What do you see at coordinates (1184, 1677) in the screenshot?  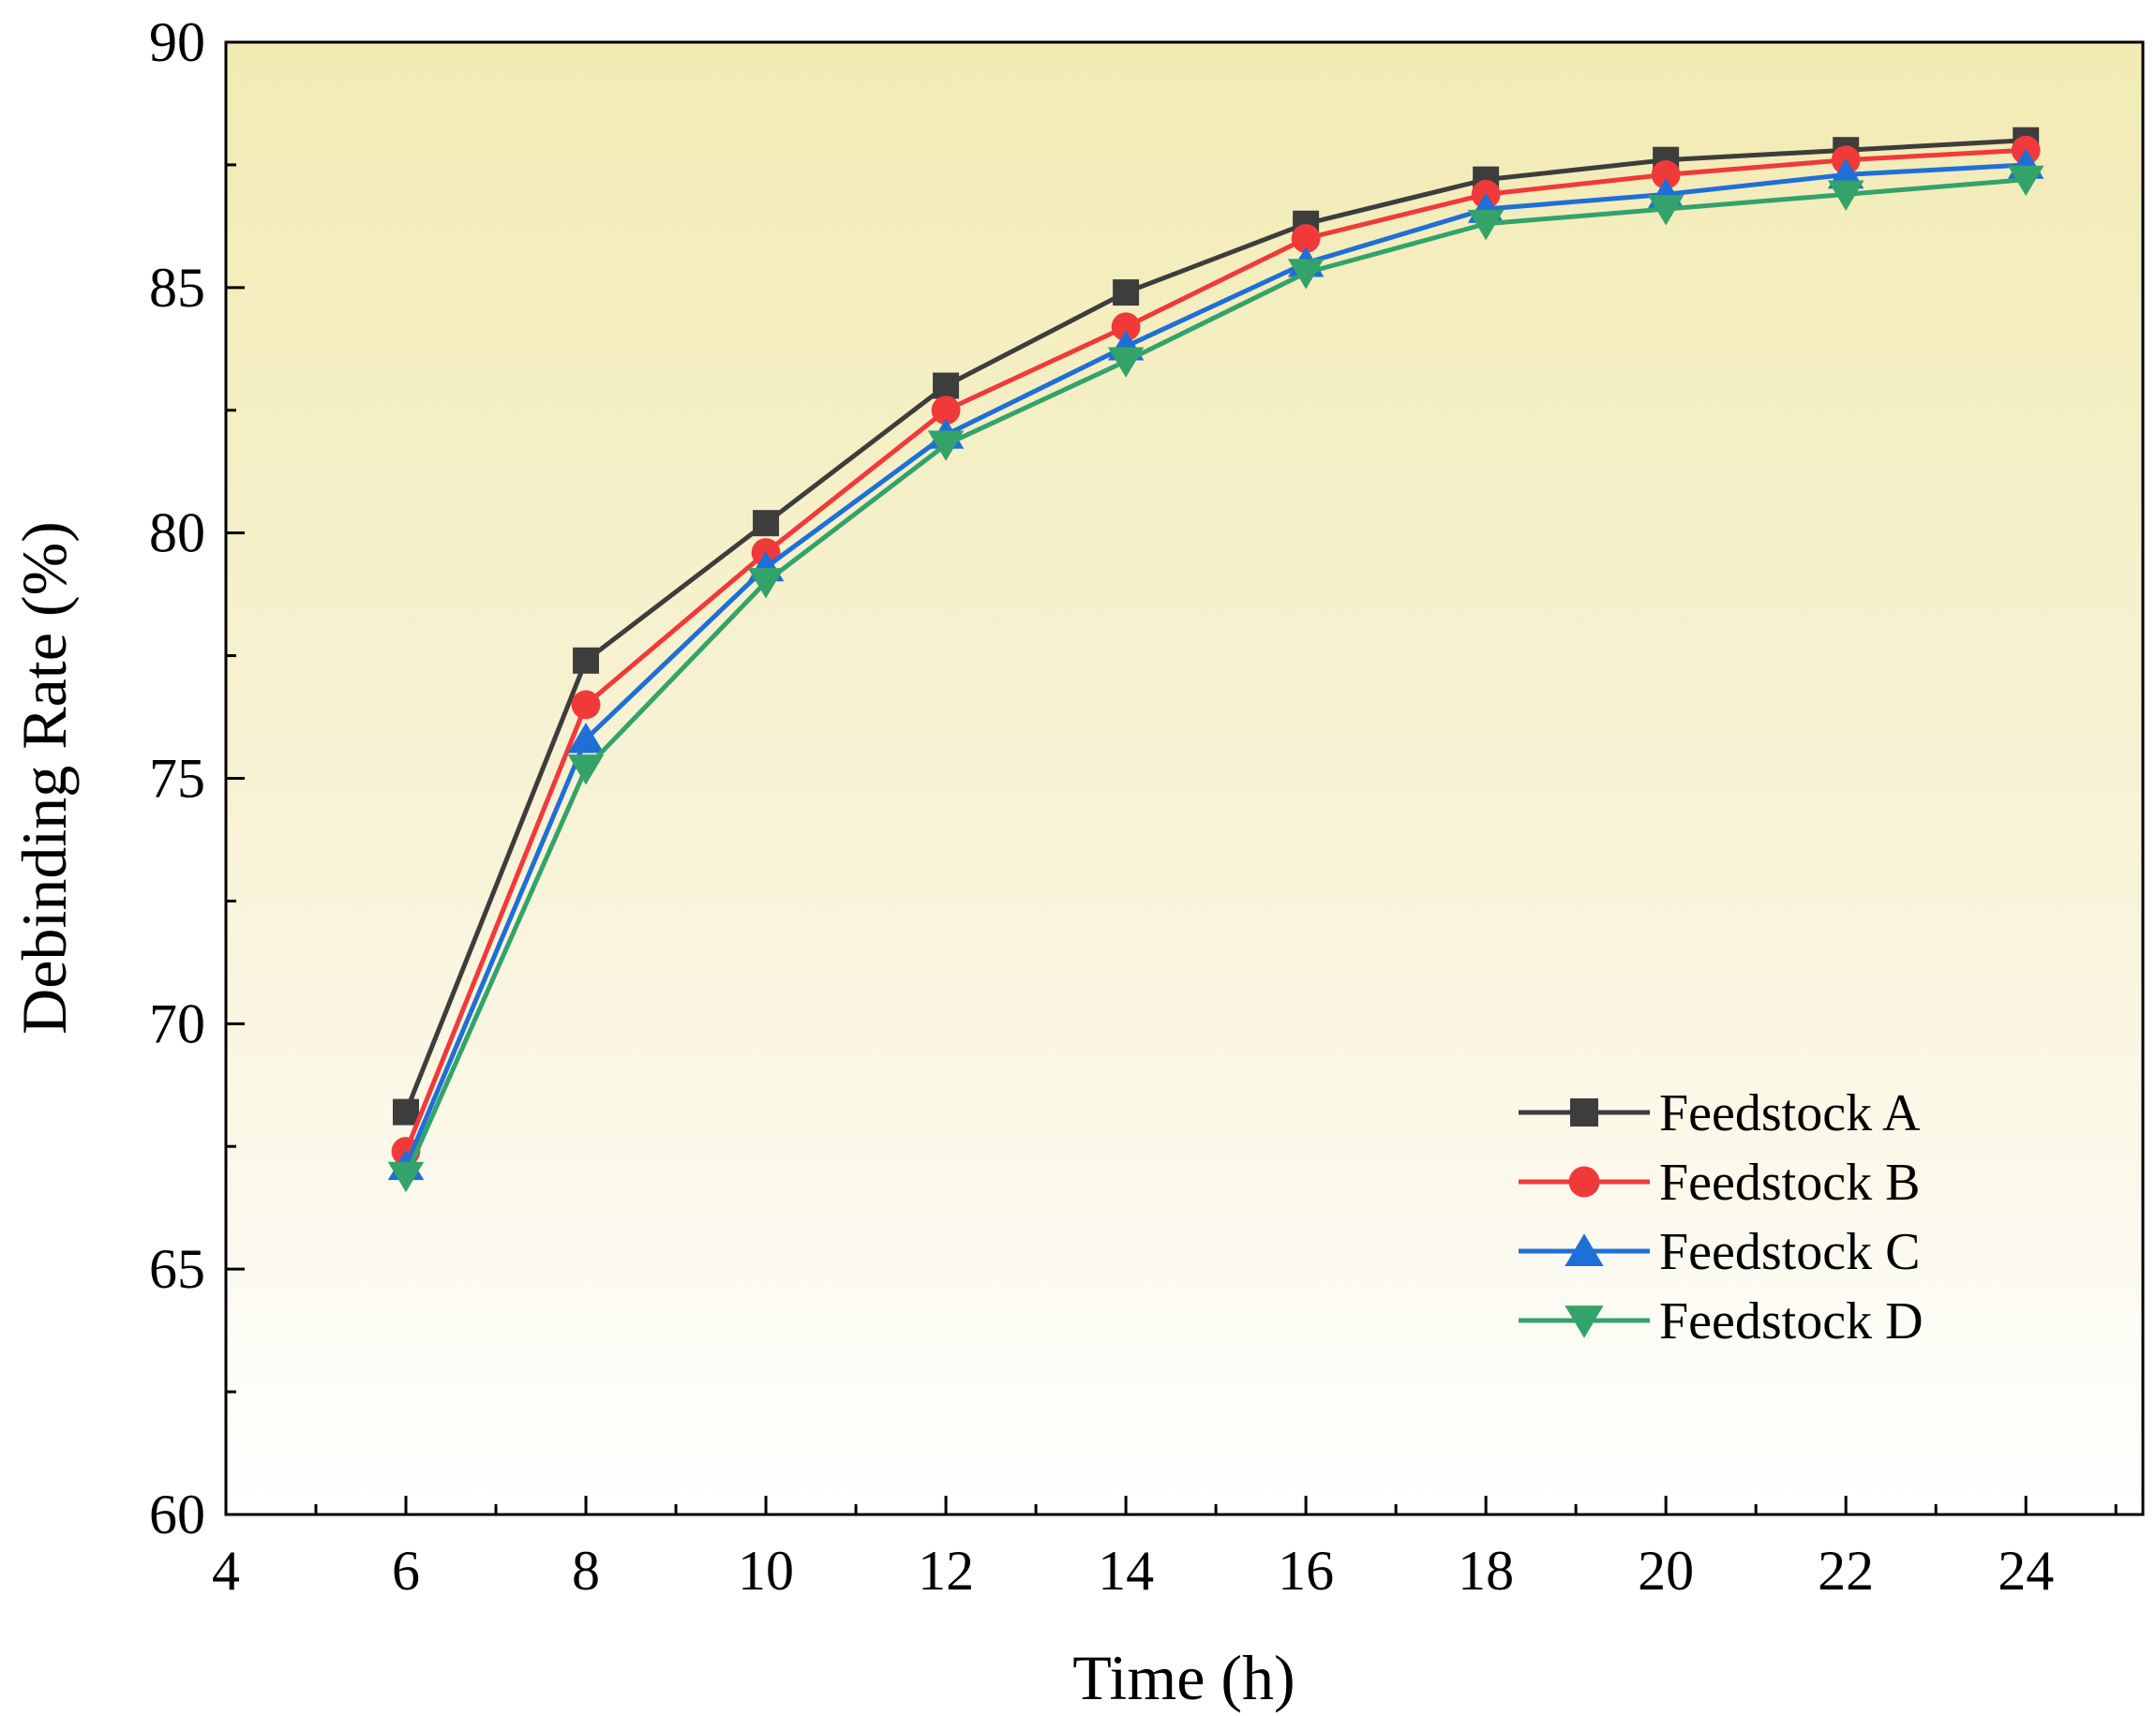 I see `x-axis-title: Time (h)` at bounding box center [1184, 1677].